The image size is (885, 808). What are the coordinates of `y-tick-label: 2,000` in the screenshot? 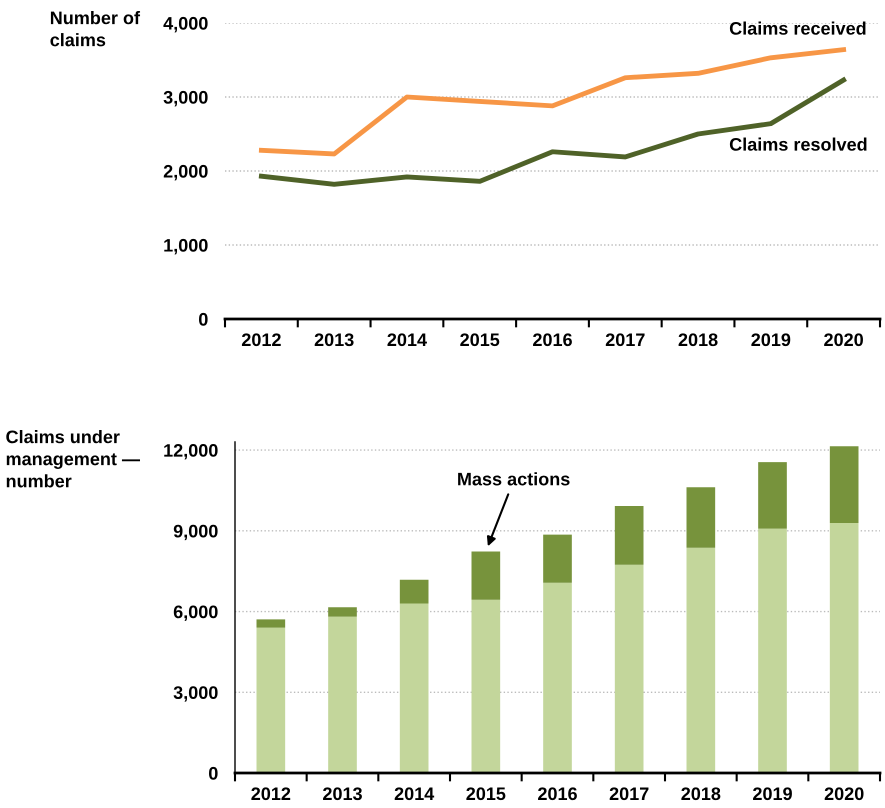 It's located at (186, 172).